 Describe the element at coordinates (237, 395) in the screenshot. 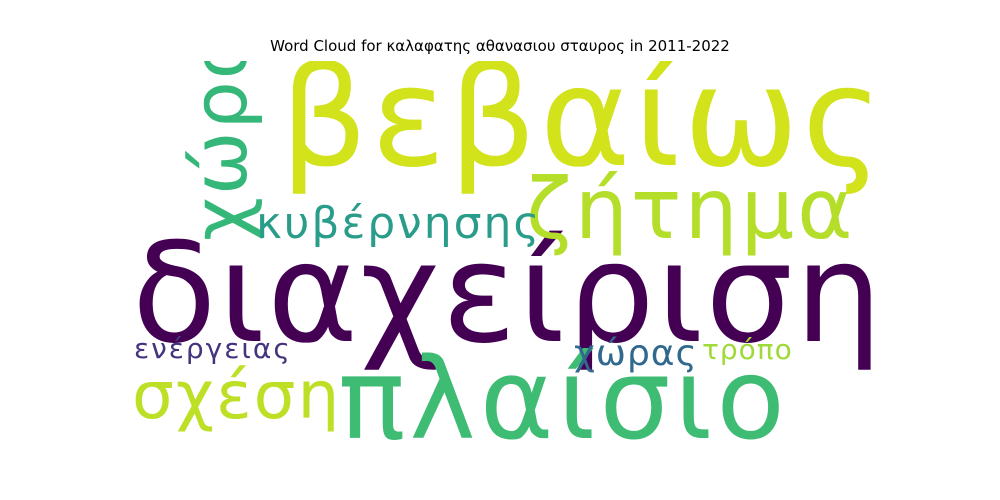

I see `word-scheso: σχέση` at that location.